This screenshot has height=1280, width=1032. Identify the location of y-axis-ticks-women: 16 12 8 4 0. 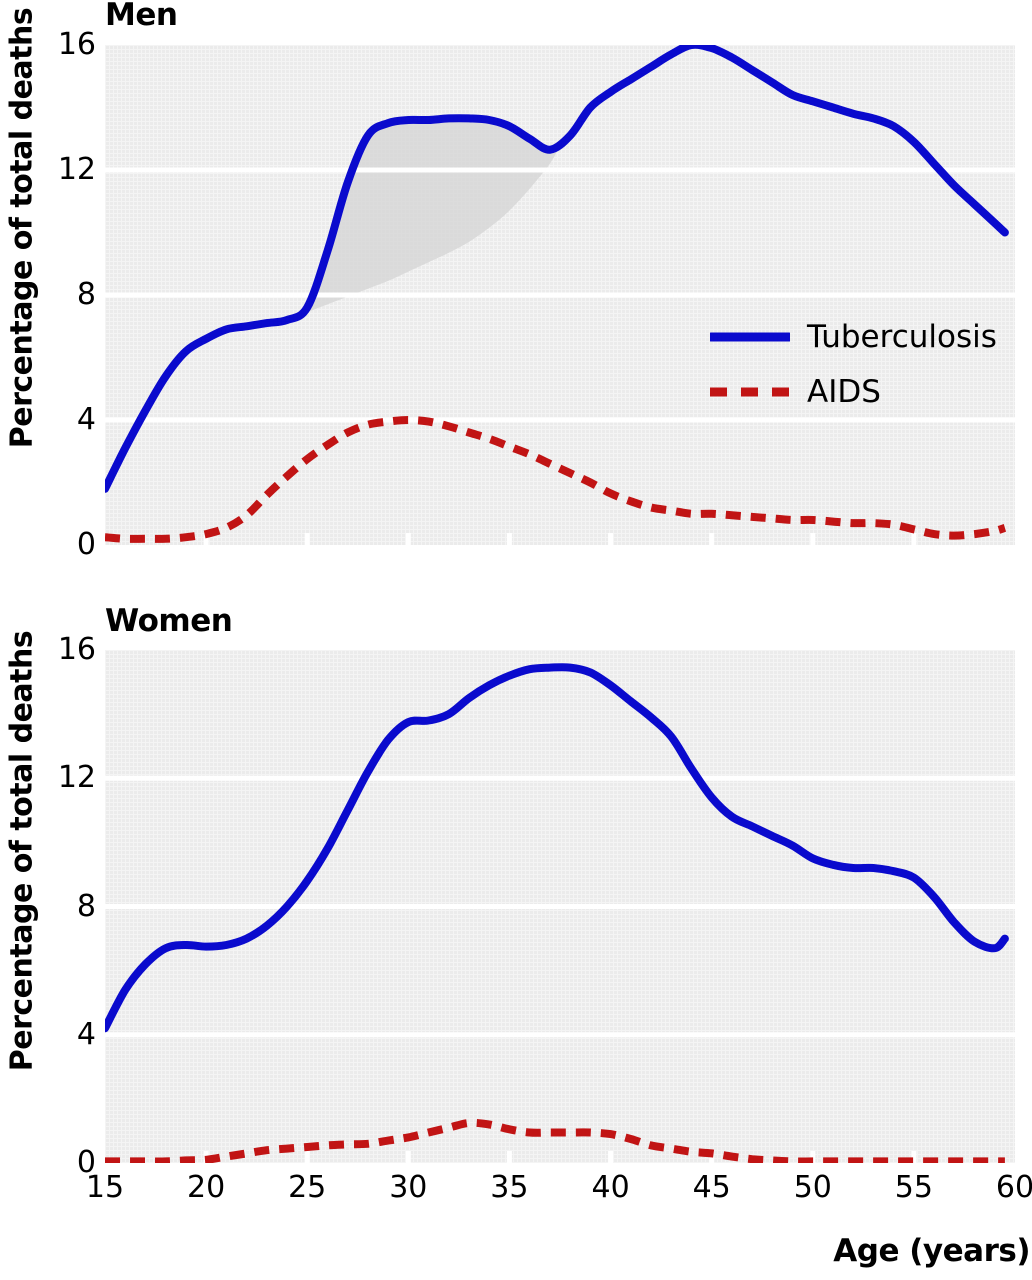
(48, 906).